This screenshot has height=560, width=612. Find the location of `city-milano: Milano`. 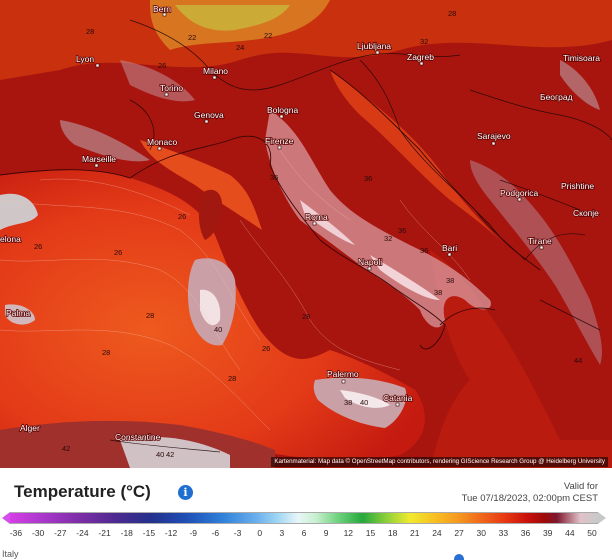

city-milano: Milano is located at coordinates (215, 71).